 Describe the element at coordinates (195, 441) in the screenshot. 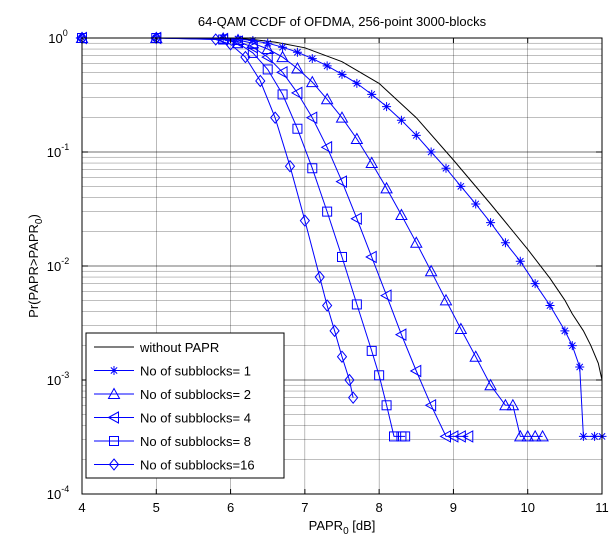

I see `legend-label: No of subblocks= 8` at that location.